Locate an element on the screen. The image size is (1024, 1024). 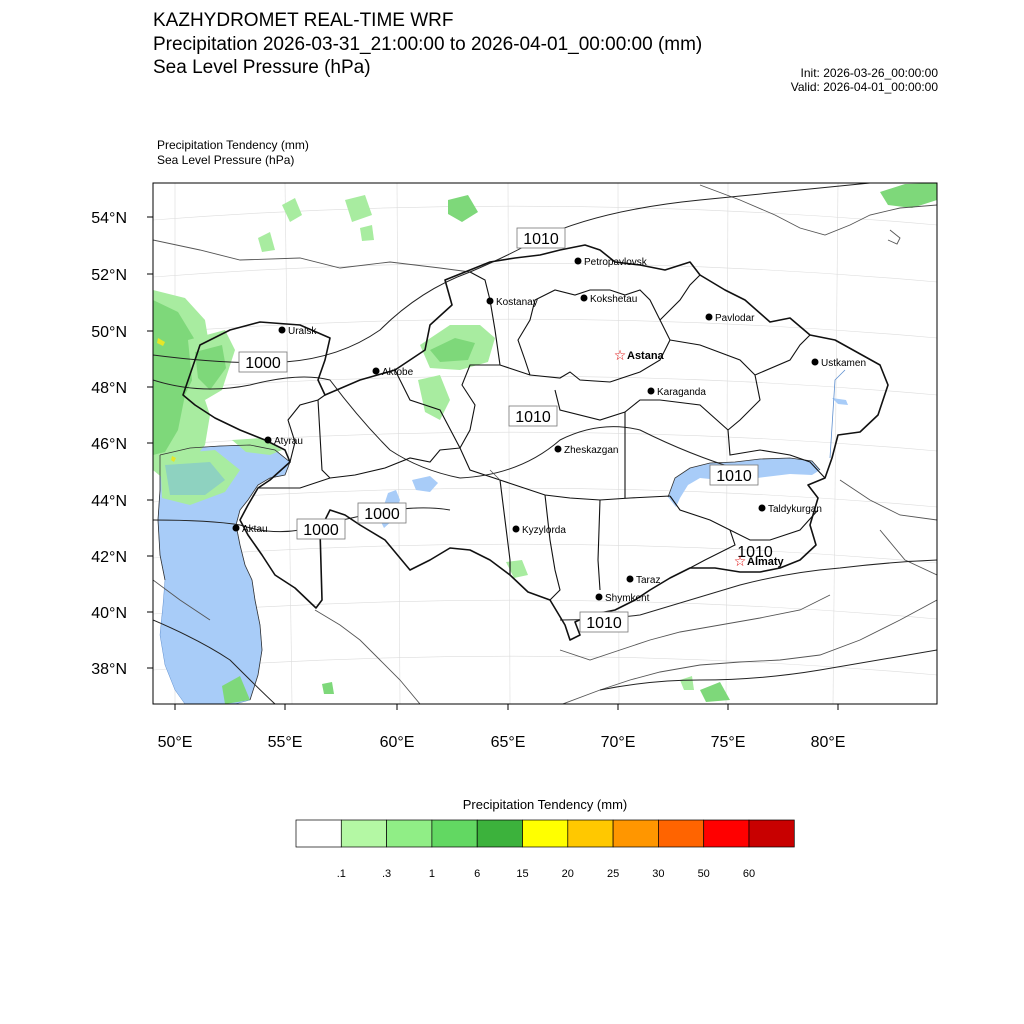
city-kokshetau: Kokshetau is located at coordinates (608, 299).